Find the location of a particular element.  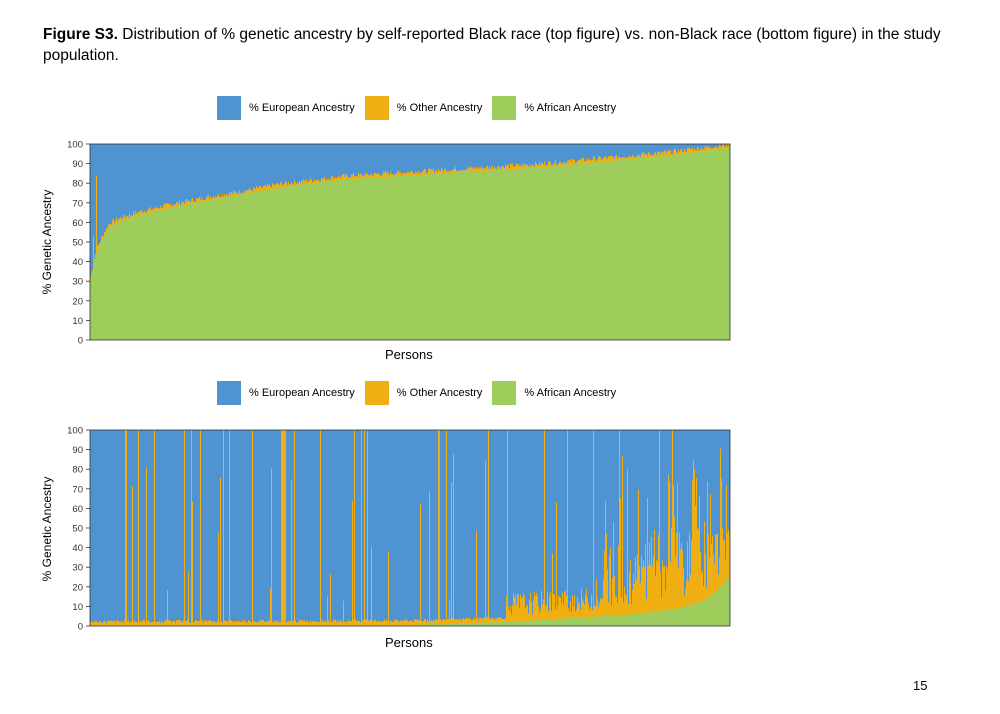

african-ancestry-area is located at coordinates (410, 601).